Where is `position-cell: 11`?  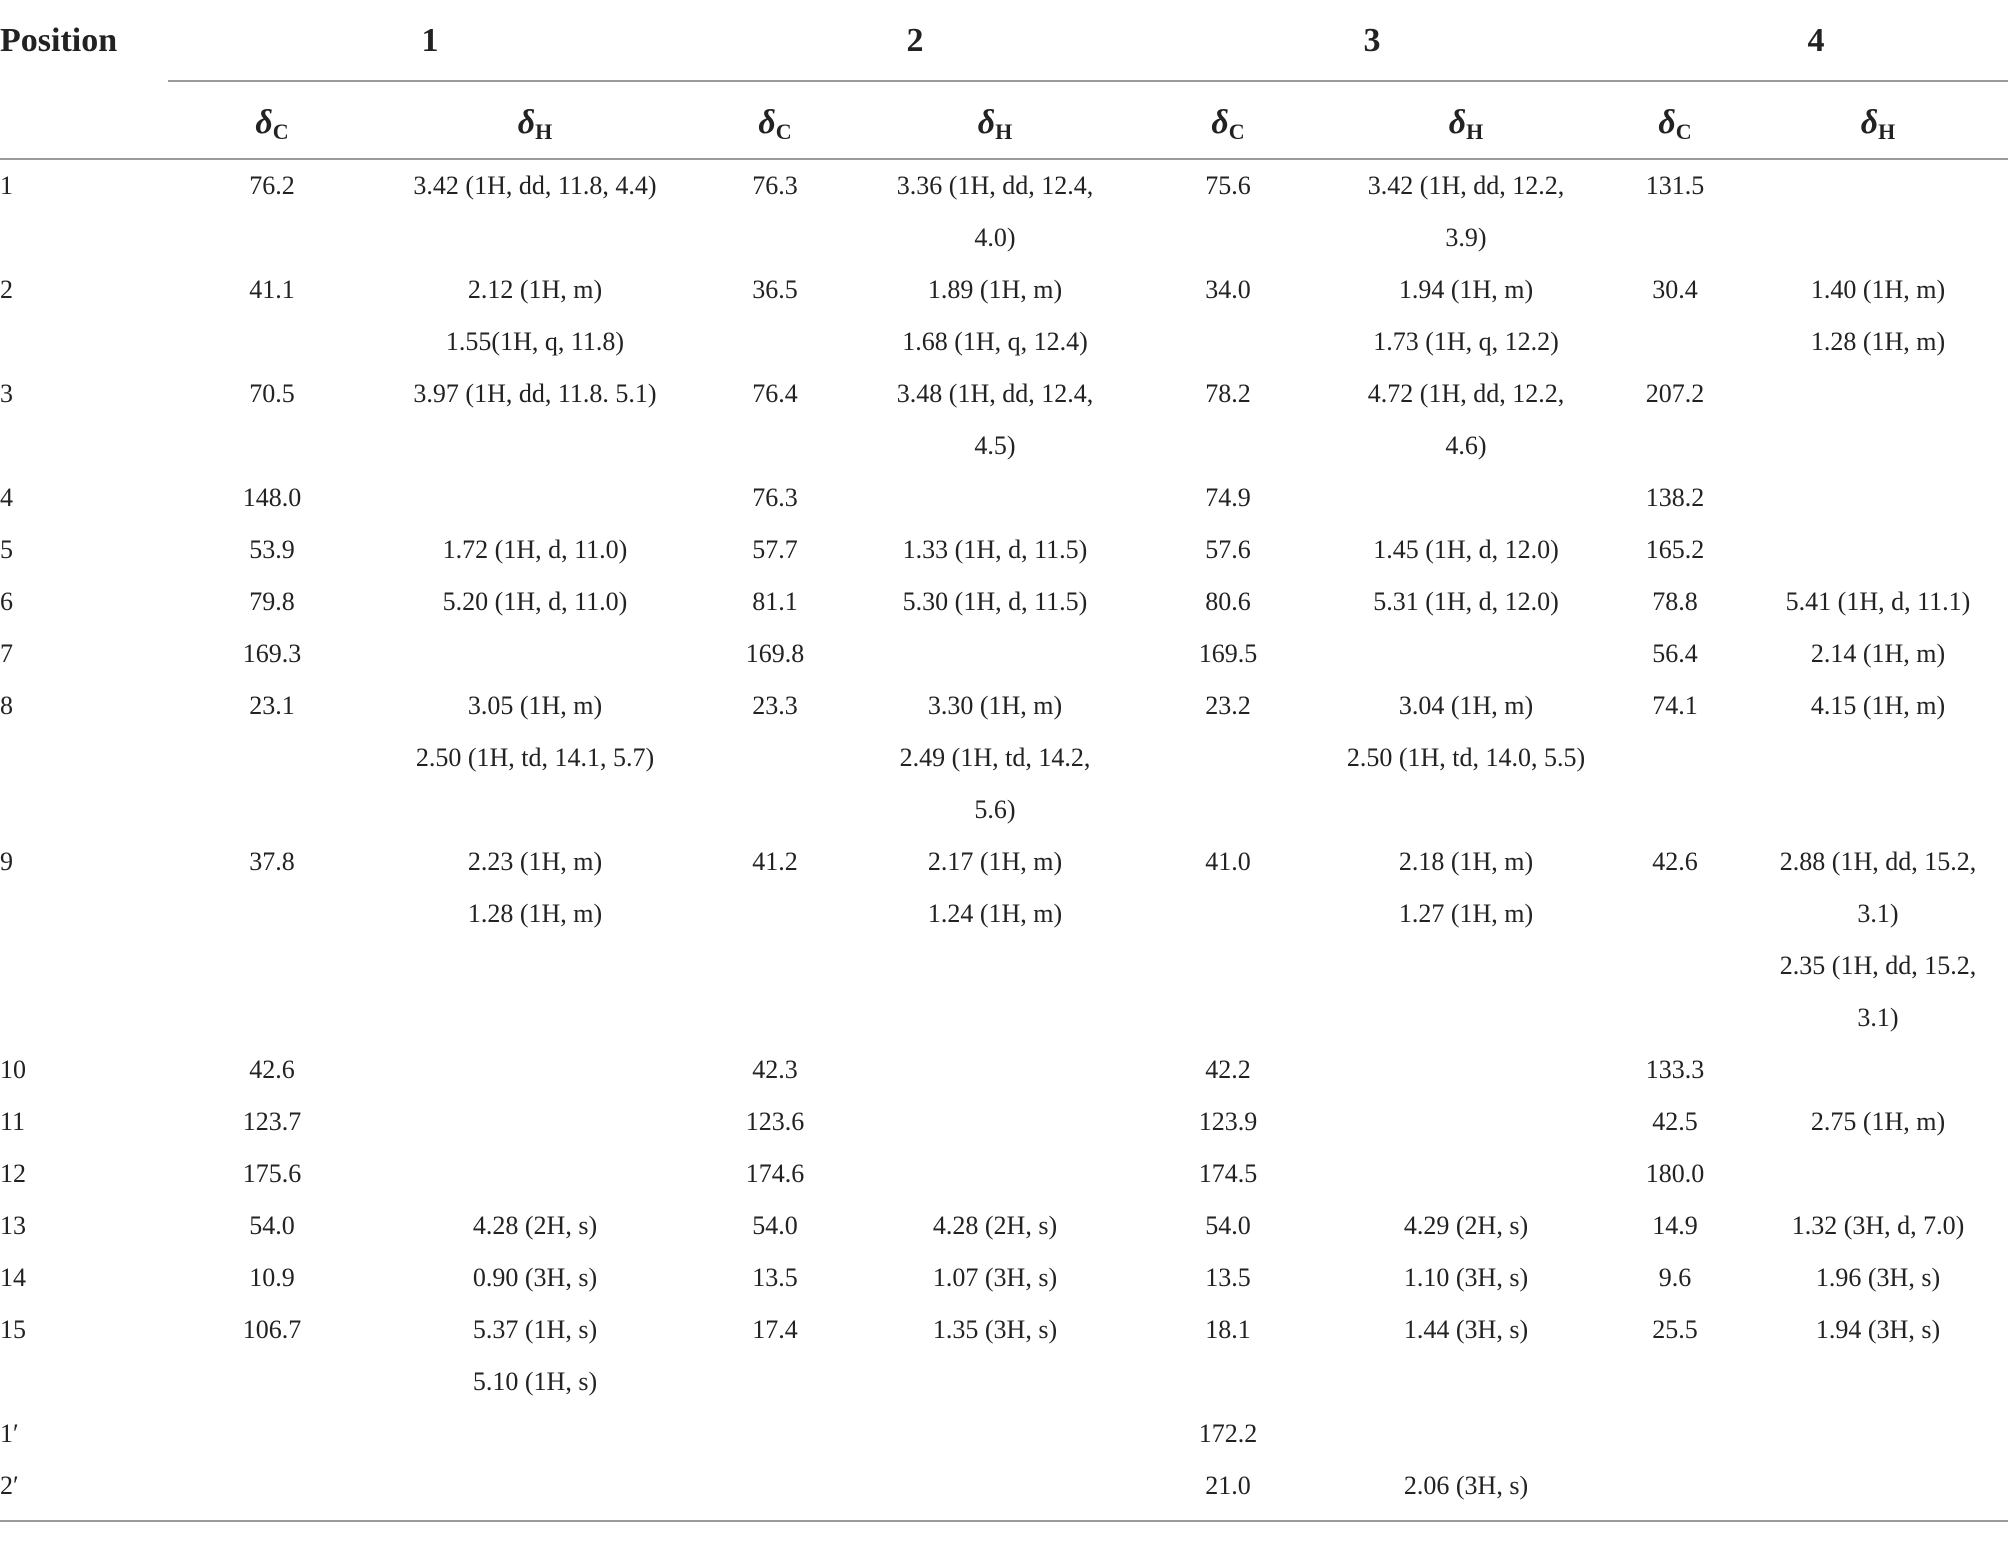
position-cell: 11 is located at coordinates (13, 1121).